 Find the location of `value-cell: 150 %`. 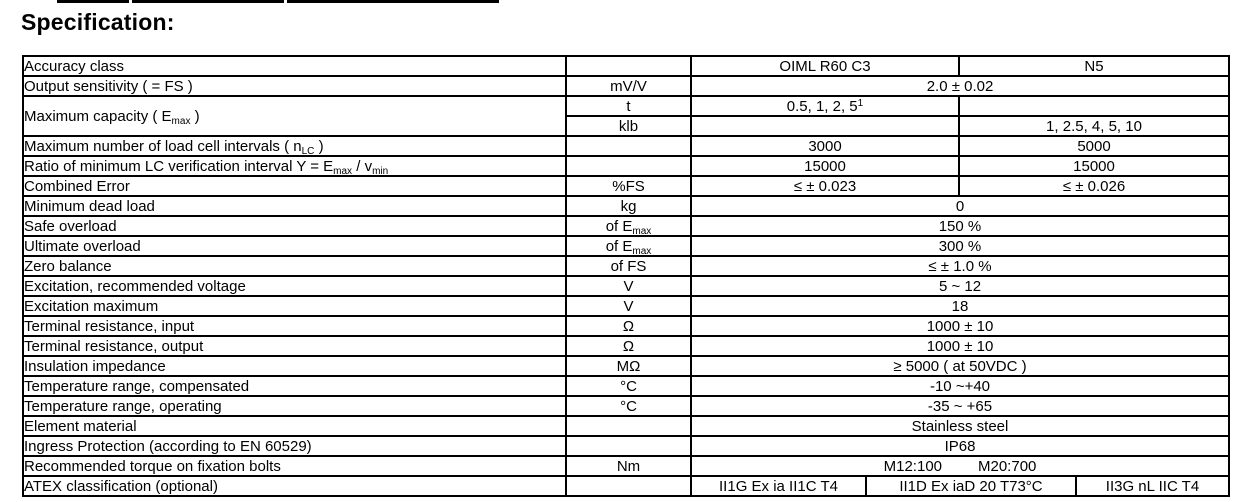

value-cell: 150 % is located at coordinates (960, 226).